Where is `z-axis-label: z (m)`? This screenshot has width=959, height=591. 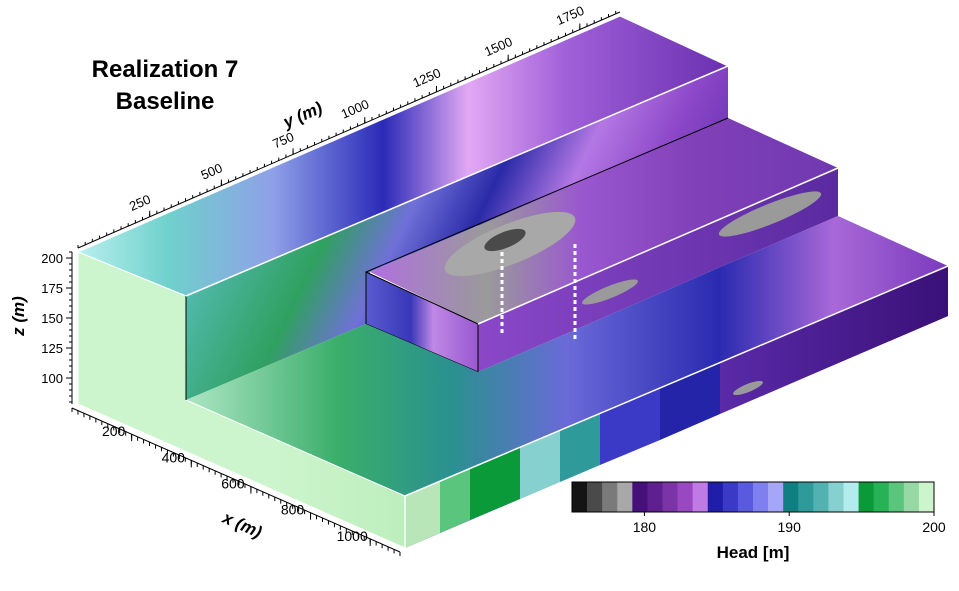 z-axis-label: z (m) is located at coordinates (18, 316).